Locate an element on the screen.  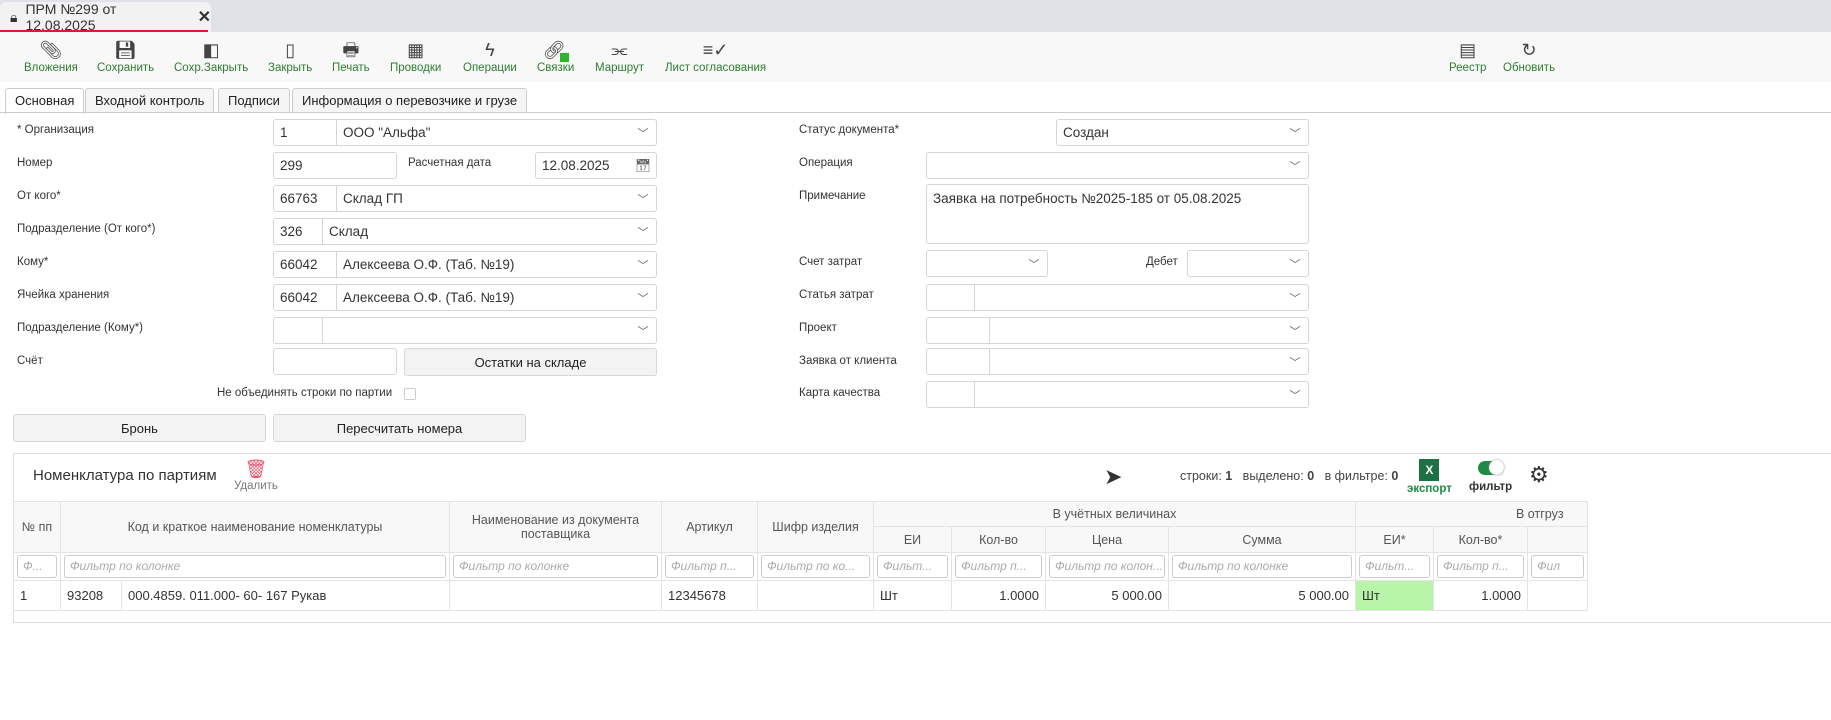
col-header-num: № пп is located at coordinates (37, 527).